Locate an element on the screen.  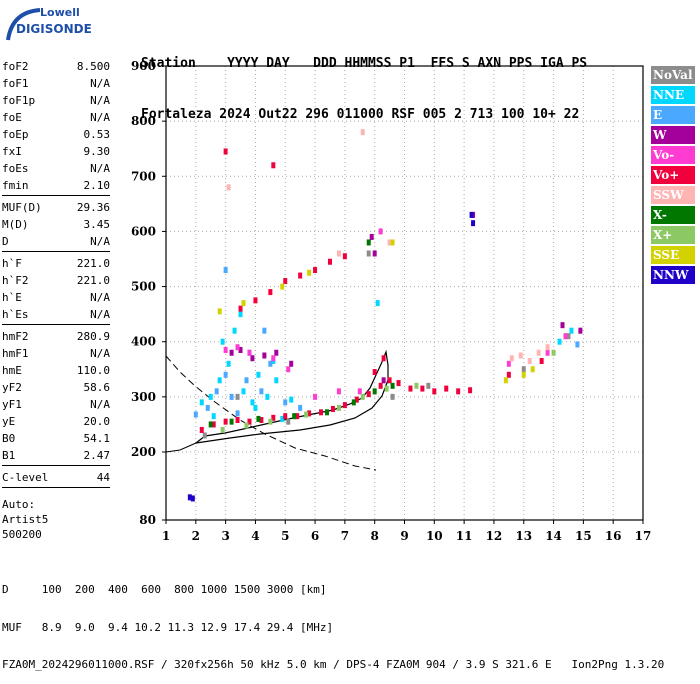
param-label: hmE is located at coordinates (12, 370).